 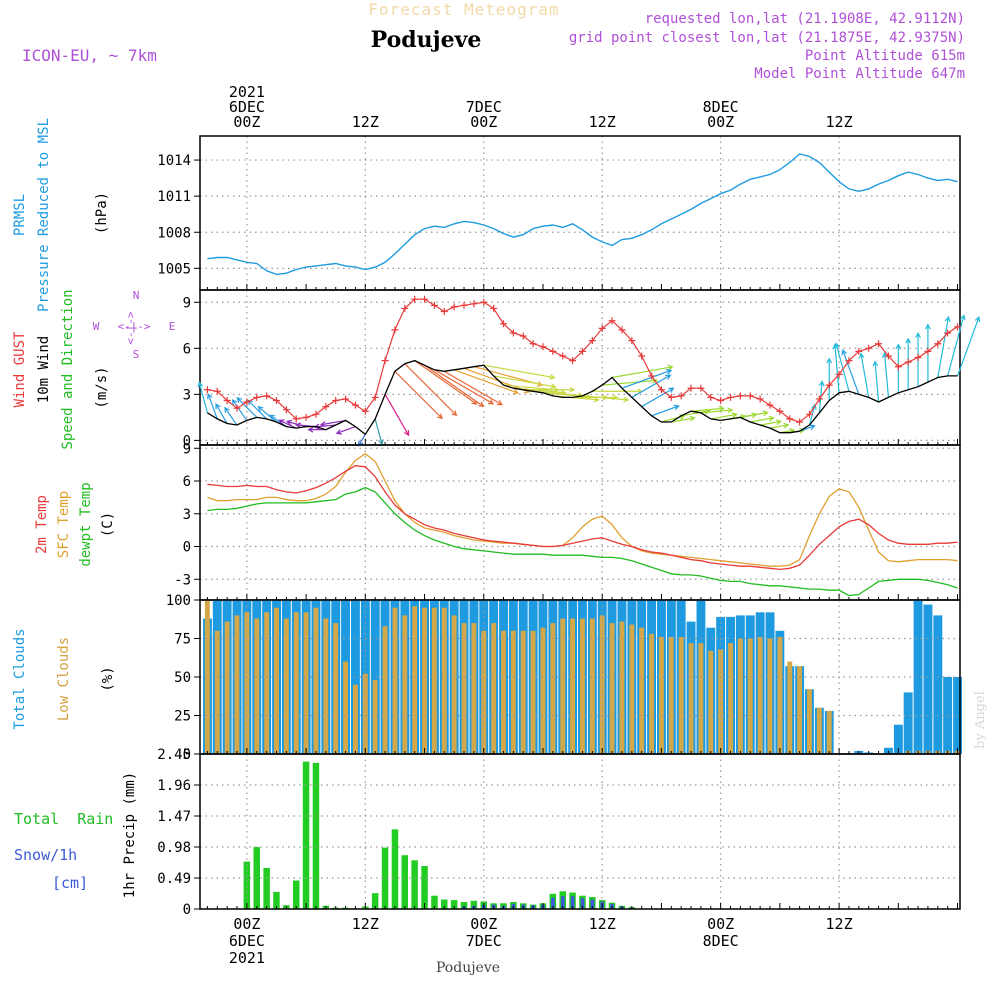 What do you see at coordinates (980, 720) in the screenshot?
I see `credit-watermark: by Angel` at bounding box center [980, 720].